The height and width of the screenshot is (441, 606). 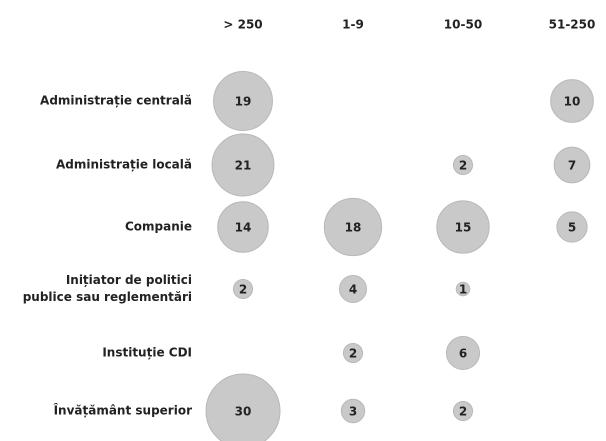 I want to click on value-label: 7, so click(x=572, y=166).